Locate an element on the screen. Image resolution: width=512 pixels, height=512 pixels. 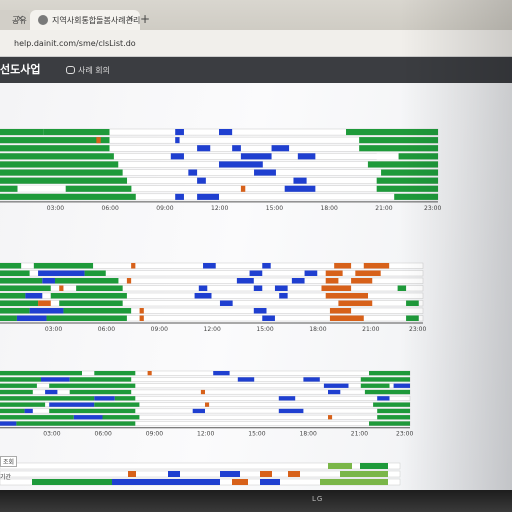
site-nav-bar: 선도사업 사례 회의 is located at coordinates (256, 70).